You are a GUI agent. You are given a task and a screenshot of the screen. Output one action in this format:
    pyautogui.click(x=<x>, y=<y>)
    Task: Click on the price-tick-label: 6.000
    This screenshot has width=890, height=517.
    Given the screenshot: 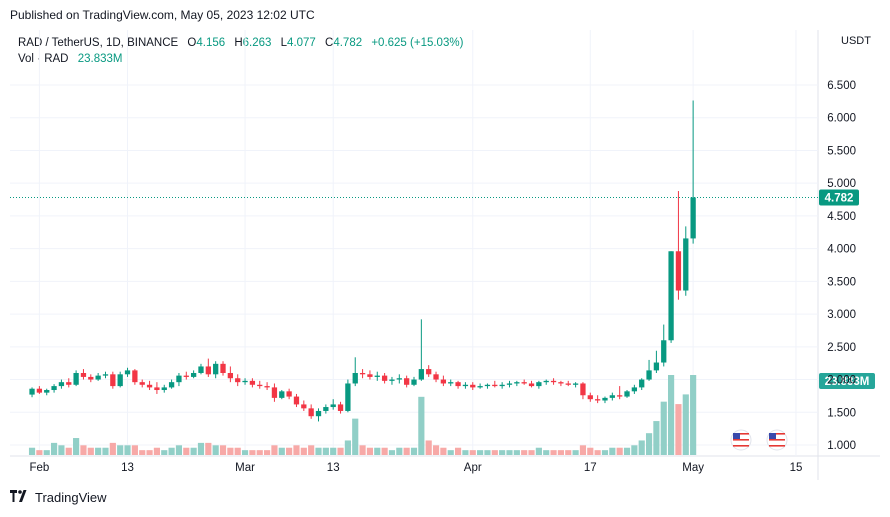 What is the action you would take?
    pyautogui.click(x=841, y=119)
    